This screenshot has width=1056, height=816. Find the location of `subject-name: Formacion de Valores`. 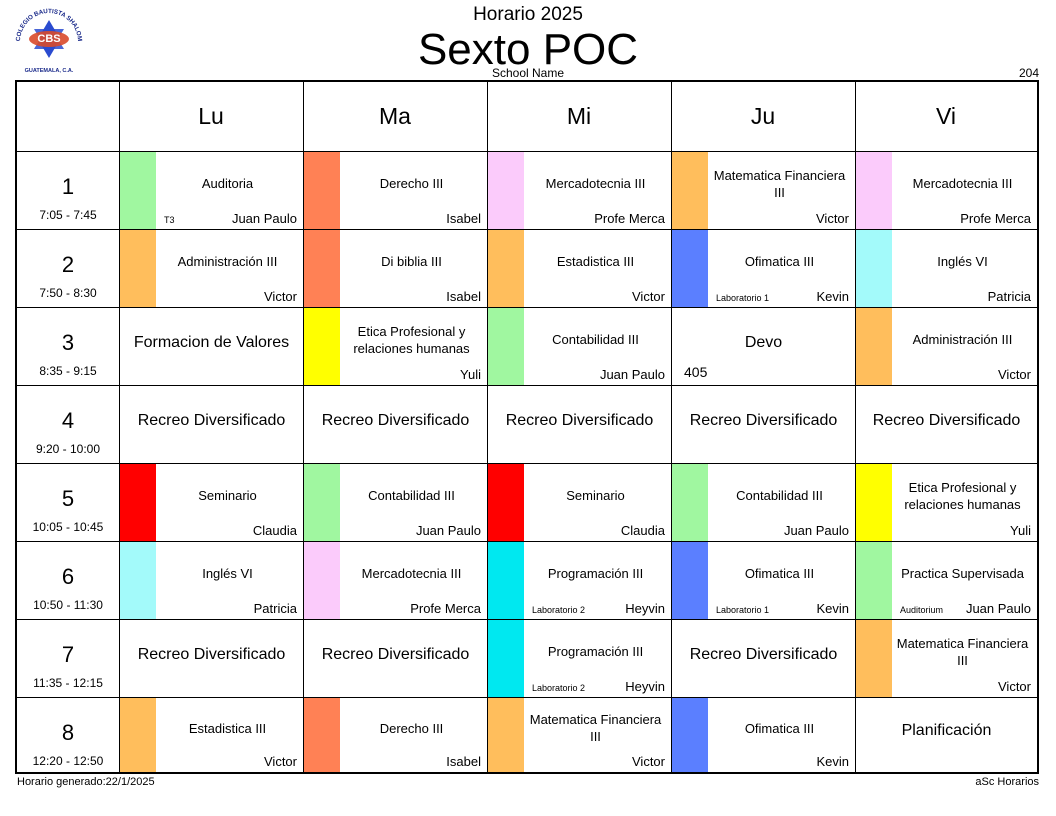

subject-name: Formacion de Valores is located at coordinates (211, 342).